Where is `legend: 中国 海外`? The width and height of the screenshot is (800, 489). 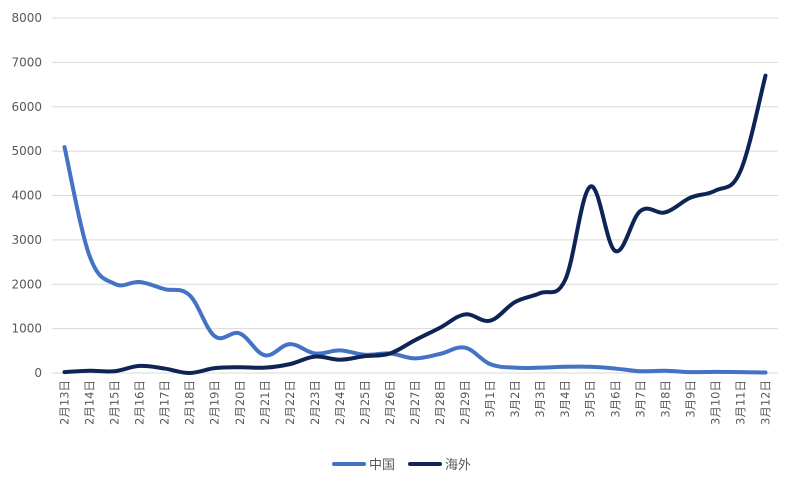 legend: 中国 海外 is located at coordinates (401, 465).